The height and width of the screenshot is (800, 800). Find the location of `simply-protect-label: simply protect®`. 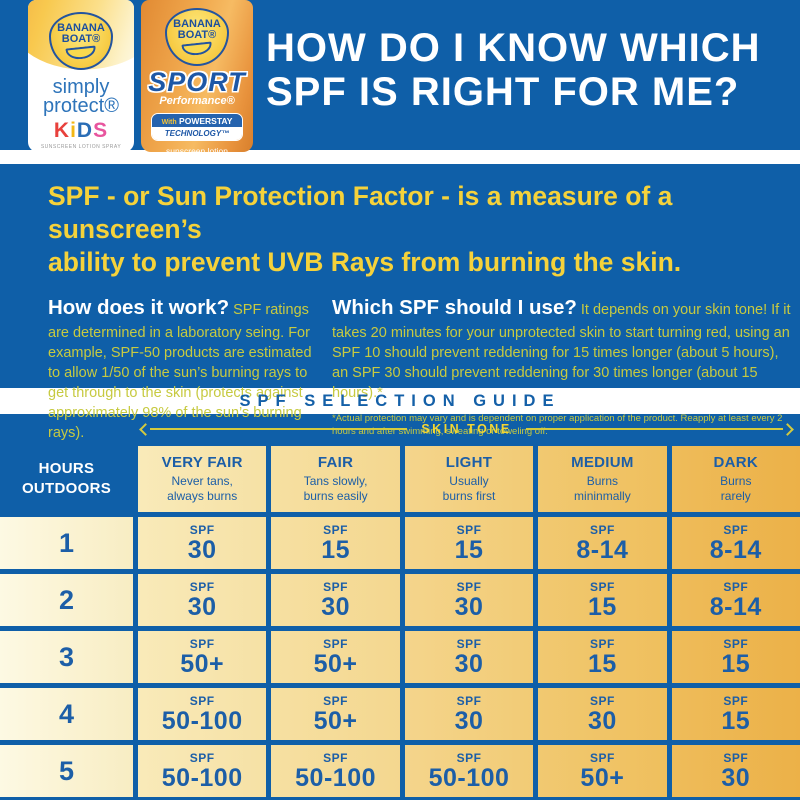

simply-protect-label: simply protect® is located at coordinates (81, 96).